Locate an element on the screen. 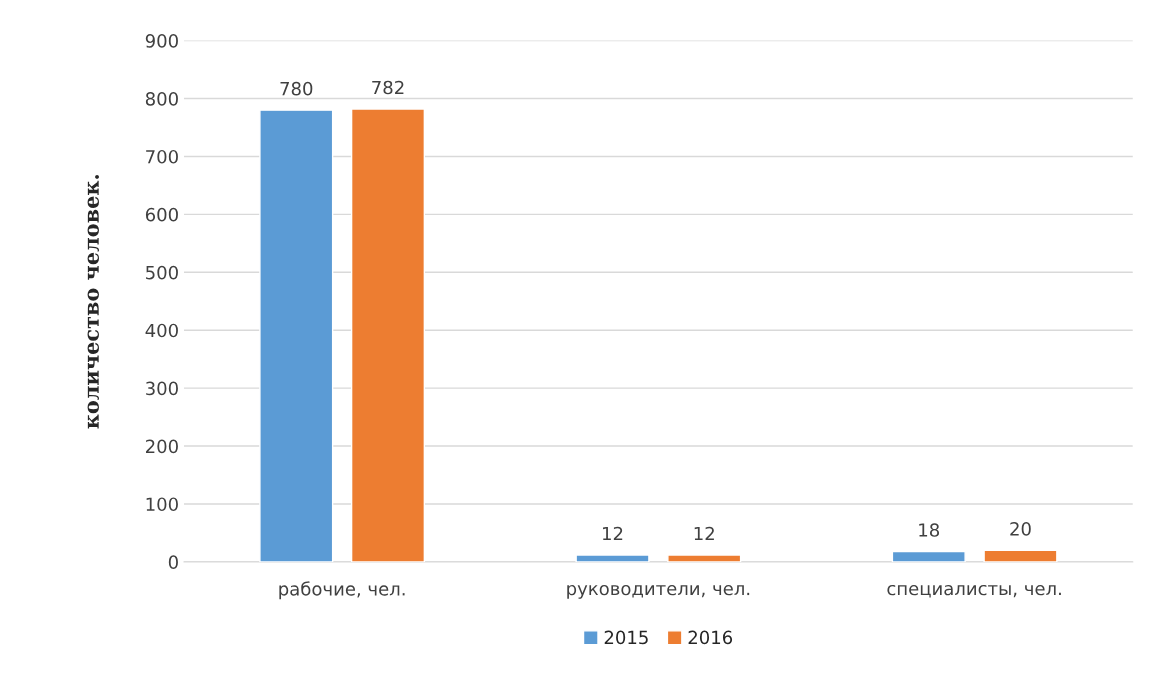 This screenshot has height=677, width=1150. legend-label: 2016 is located at coordinates (710, 637).